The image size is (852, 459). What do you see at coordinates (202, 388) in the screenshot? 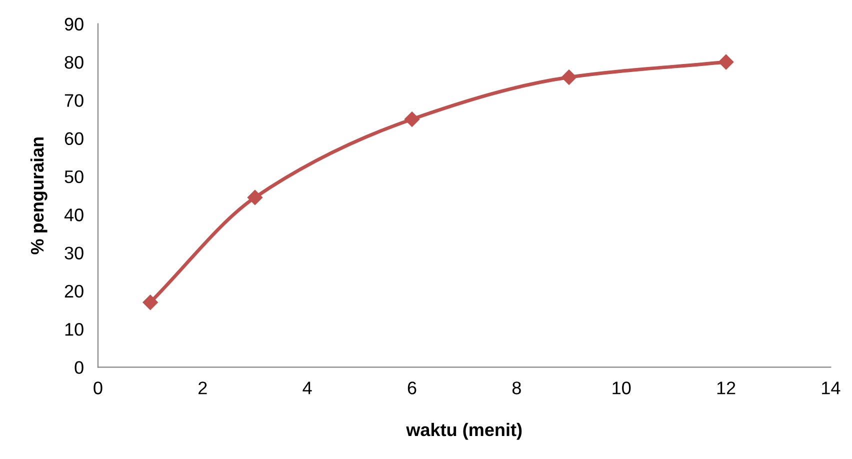
I see `x-tick-label: 2` at bounding box center [202, 388].